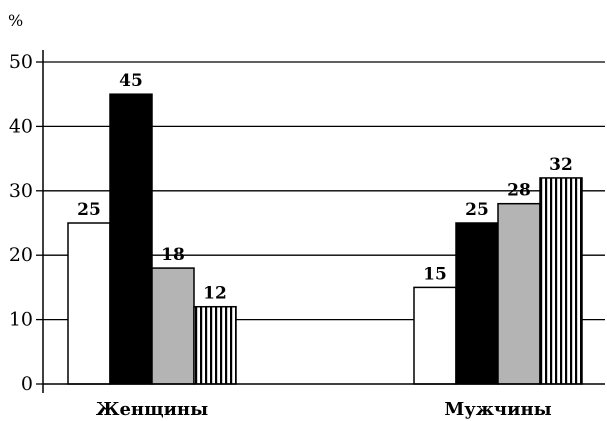  What do you see at coordinates (21, 255) in the screenshot?
I see `y-tick-label: 20` at bounding box center [21, 255].